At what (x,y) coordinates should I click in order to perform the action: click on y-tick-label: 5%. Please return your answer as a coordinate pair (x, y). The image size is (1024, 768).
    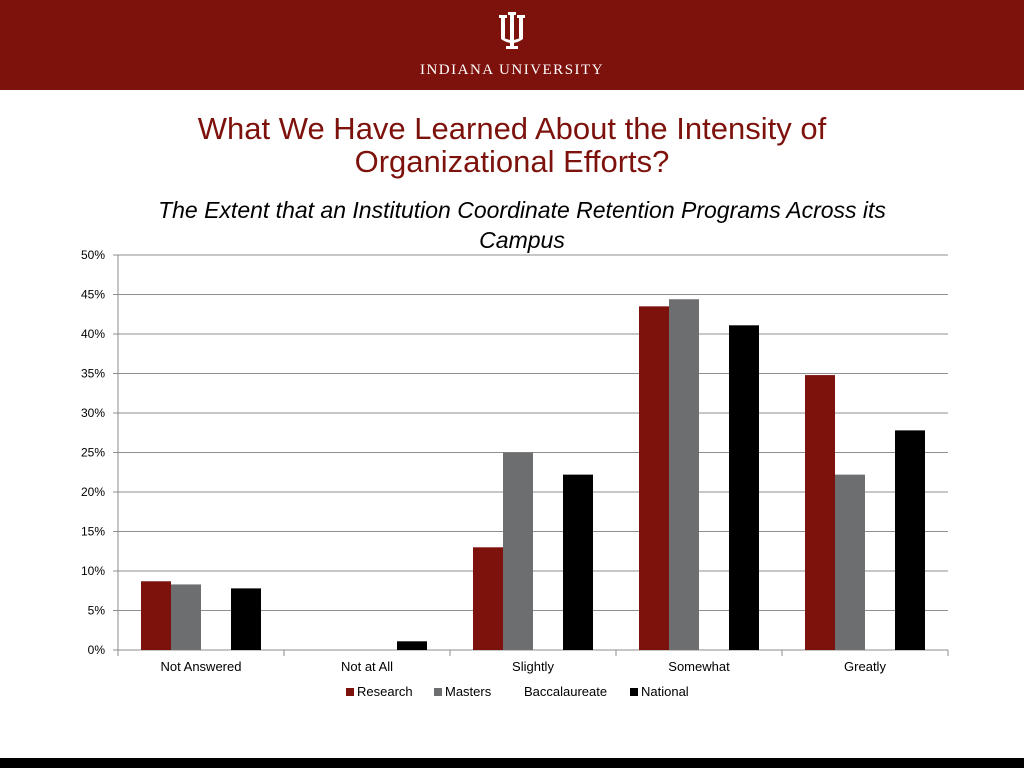
    Looking at the image, I should click on (97, 611).